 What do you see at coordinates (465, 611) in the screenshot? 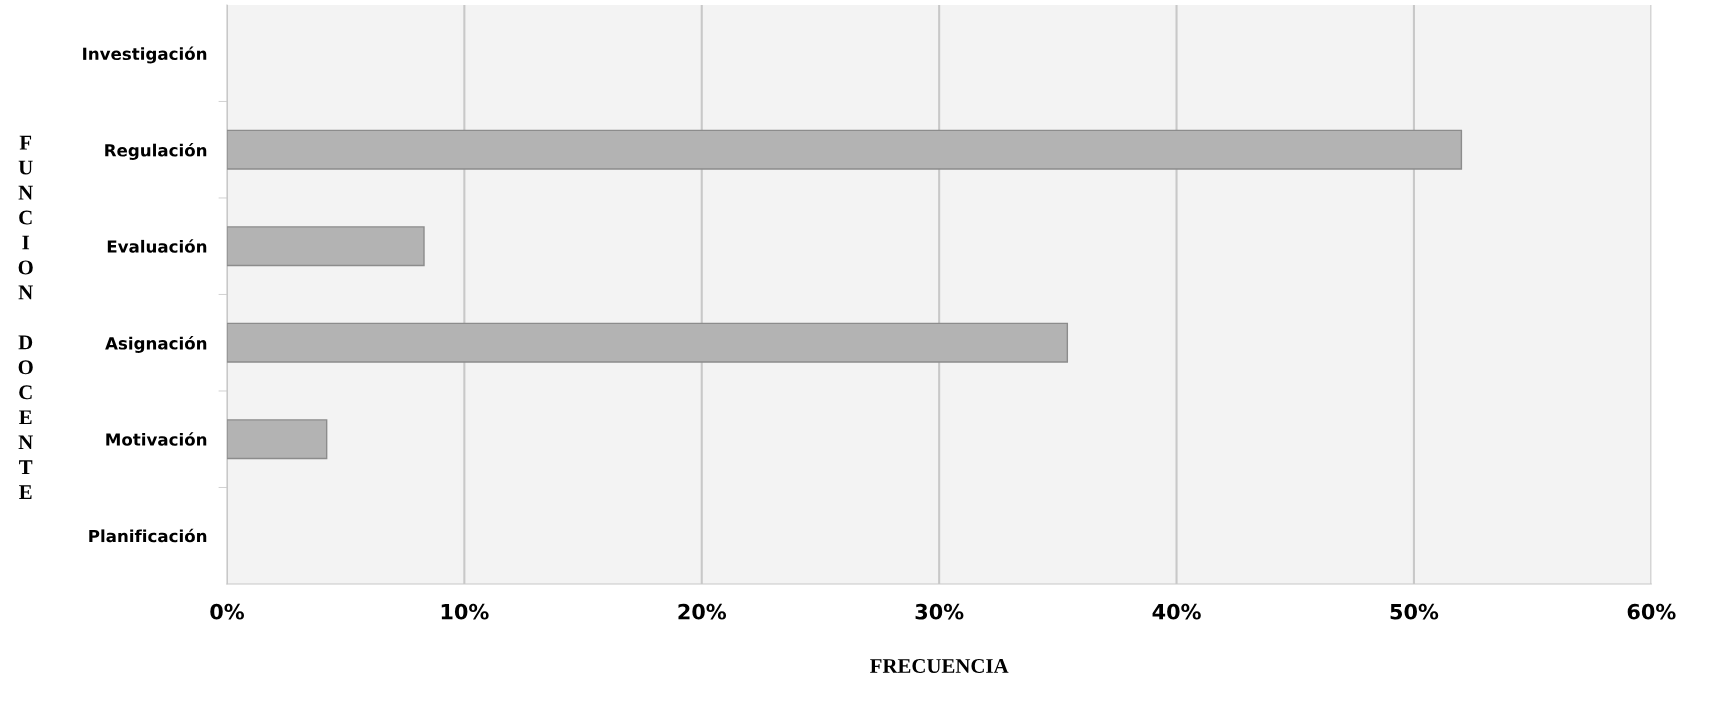
I see `x-tick-label: 10%` at bounding box center [465, 611].